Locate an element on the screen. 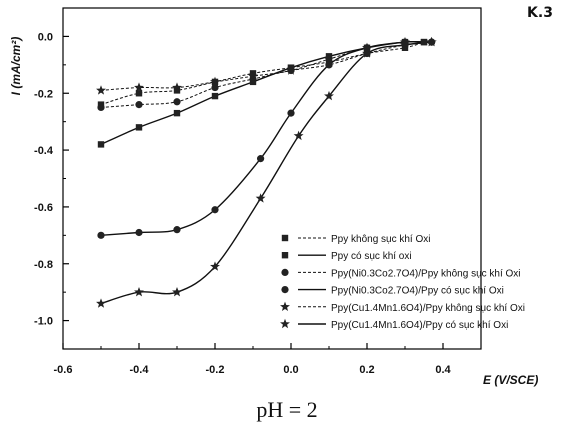 The image size is (574, 431). y-tick-label: 0.0 is located at coordinates (45, 37).